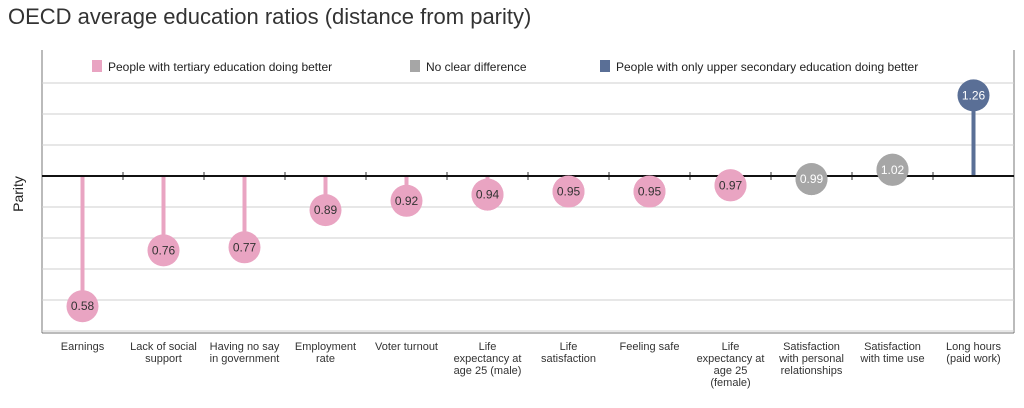  I want to click on x-tick-label-11: with time use, so click(891, 359).